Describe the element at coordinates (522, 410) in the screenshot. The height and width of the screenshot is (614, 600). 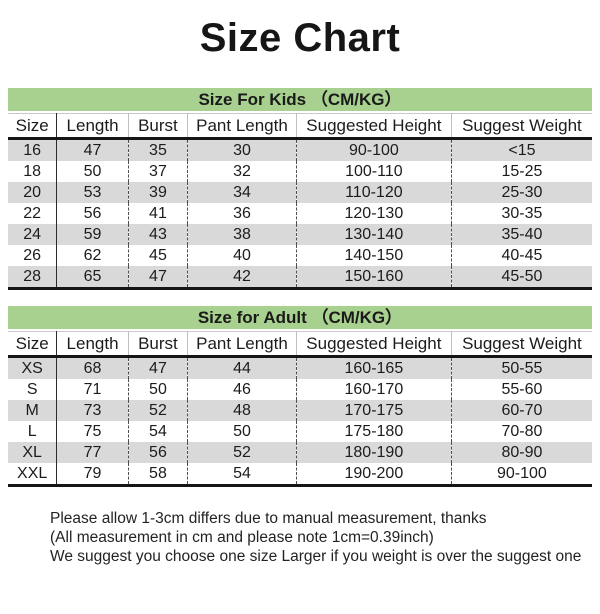
I see `table-cell: 60-70` at that location.